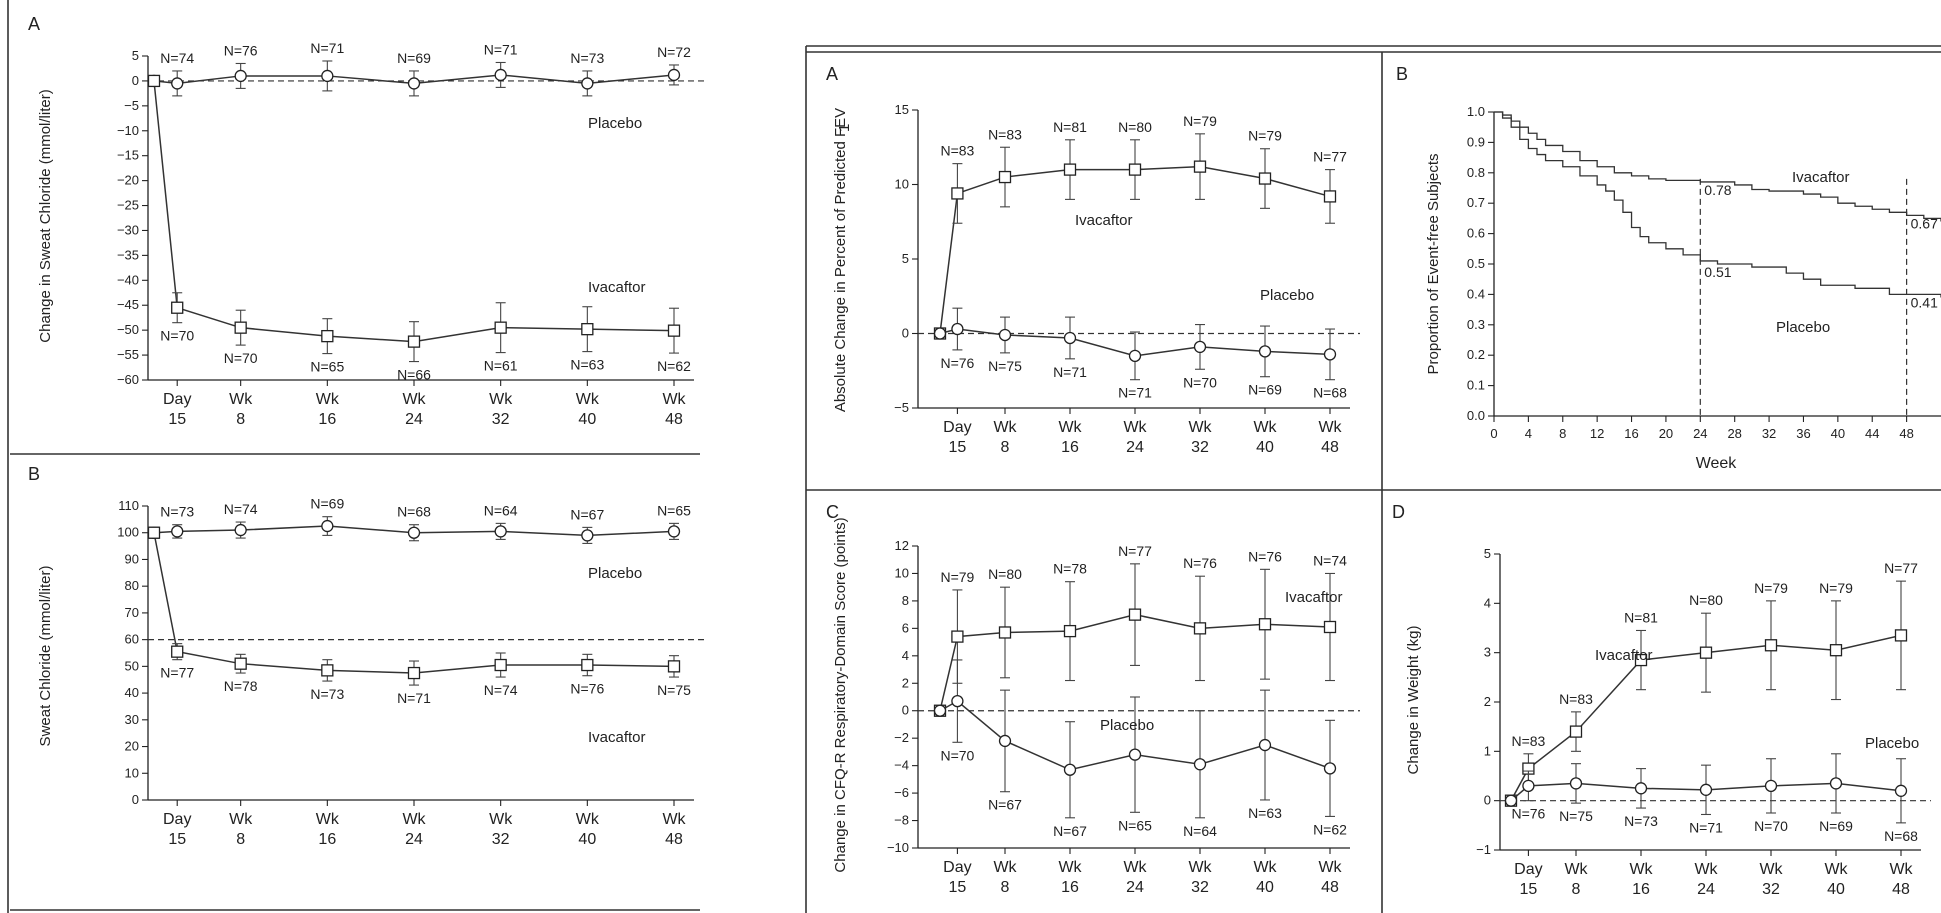  I want to click on n-label: N=77, so click(1901, 568).